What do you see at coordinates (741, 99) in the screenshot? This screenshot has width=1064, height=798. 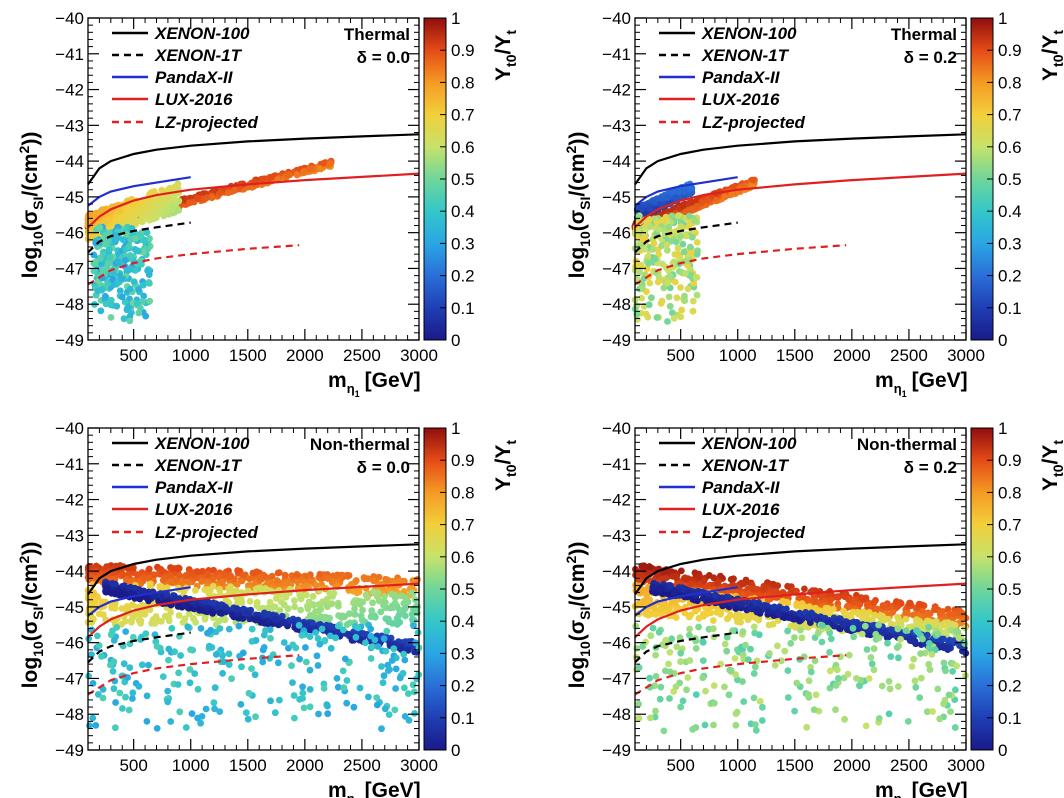 I see `legend-label: LUX-2016` at bounding box center [741, 99].